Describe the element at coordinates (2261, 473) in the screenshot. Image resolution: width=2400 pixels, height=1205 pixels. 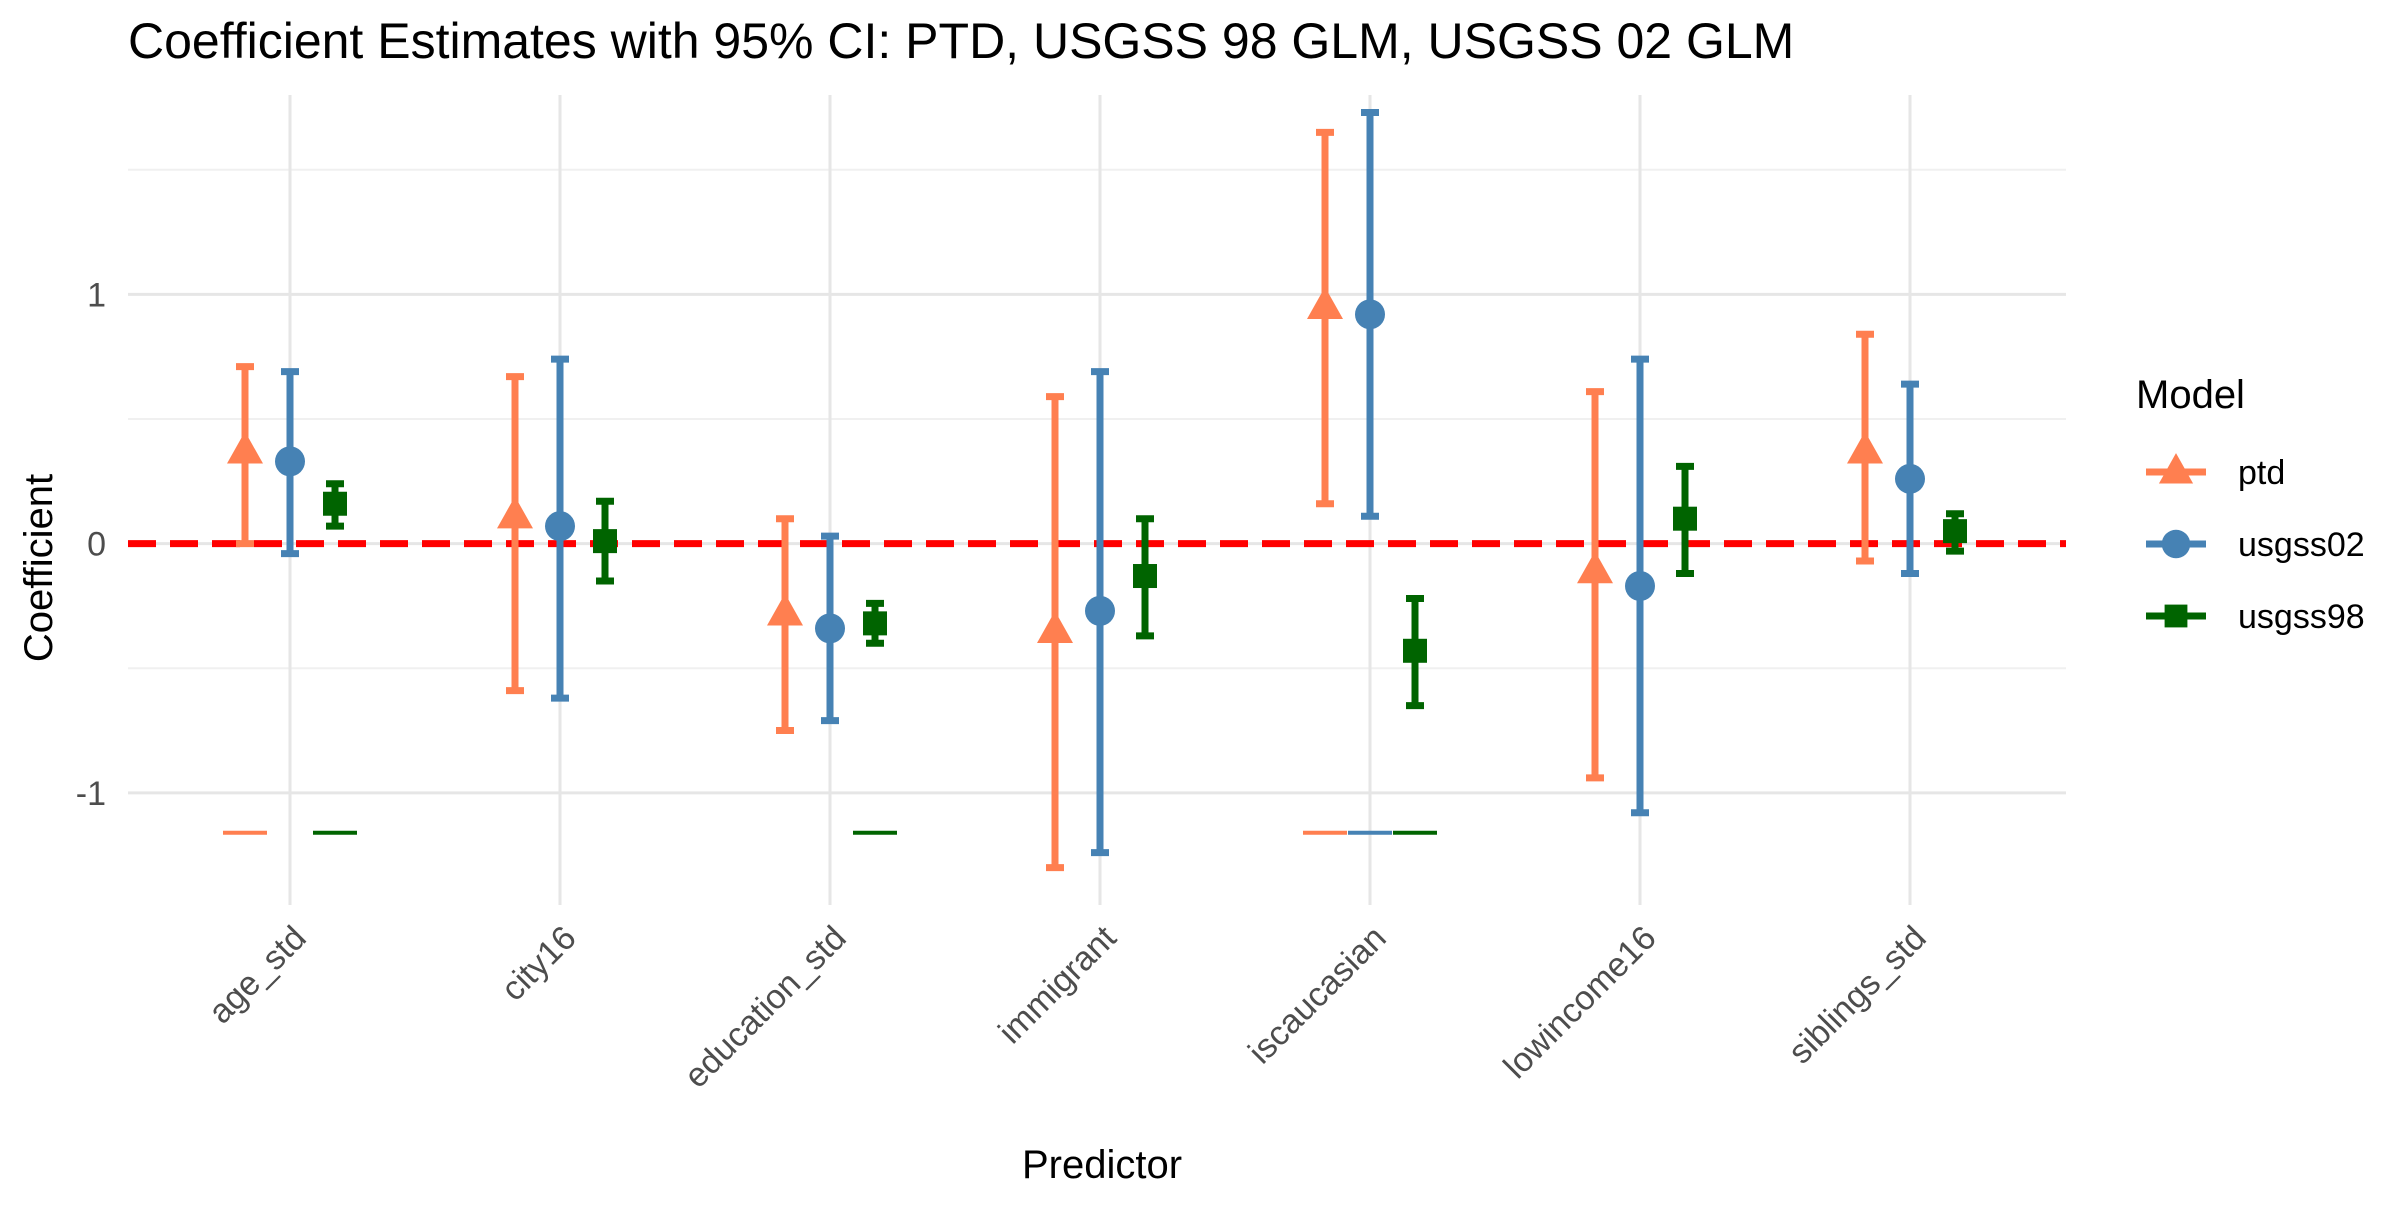
I see `legend-label: ptd` at that location.